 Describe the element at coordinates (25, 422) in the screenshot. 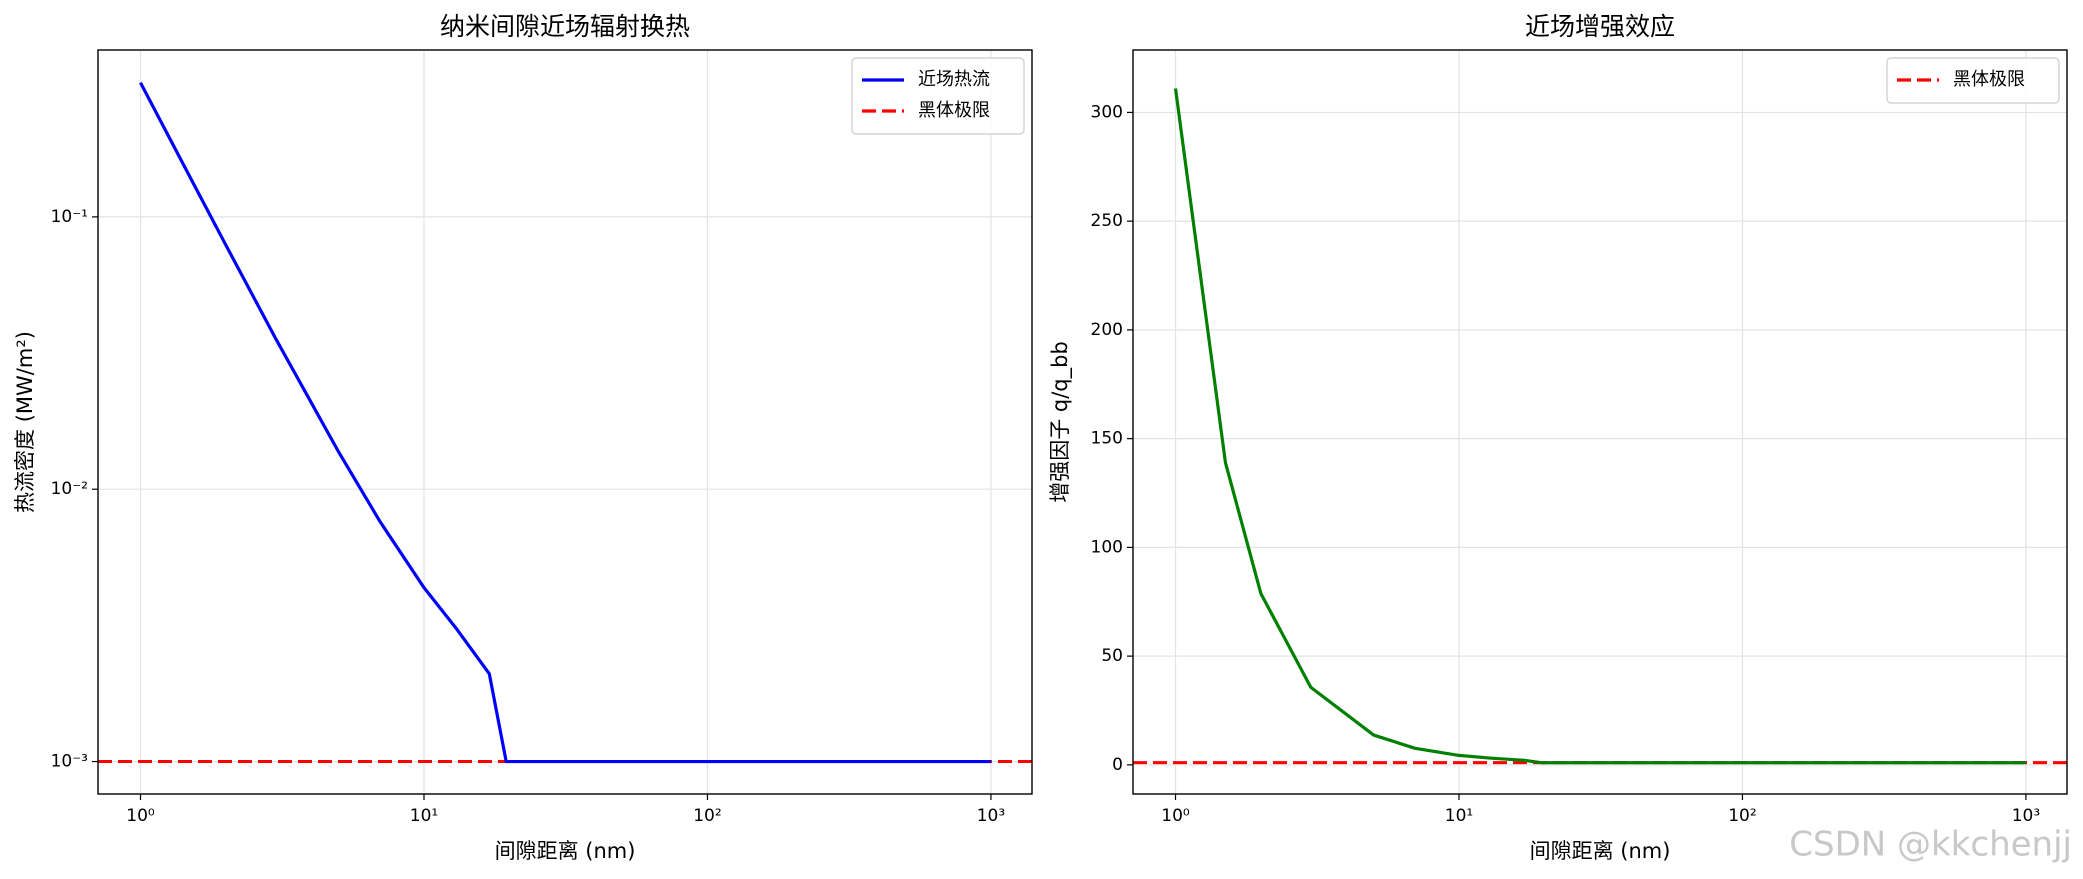

I see `y-axis-label: 热流密度 (MW/m²)` at that location.